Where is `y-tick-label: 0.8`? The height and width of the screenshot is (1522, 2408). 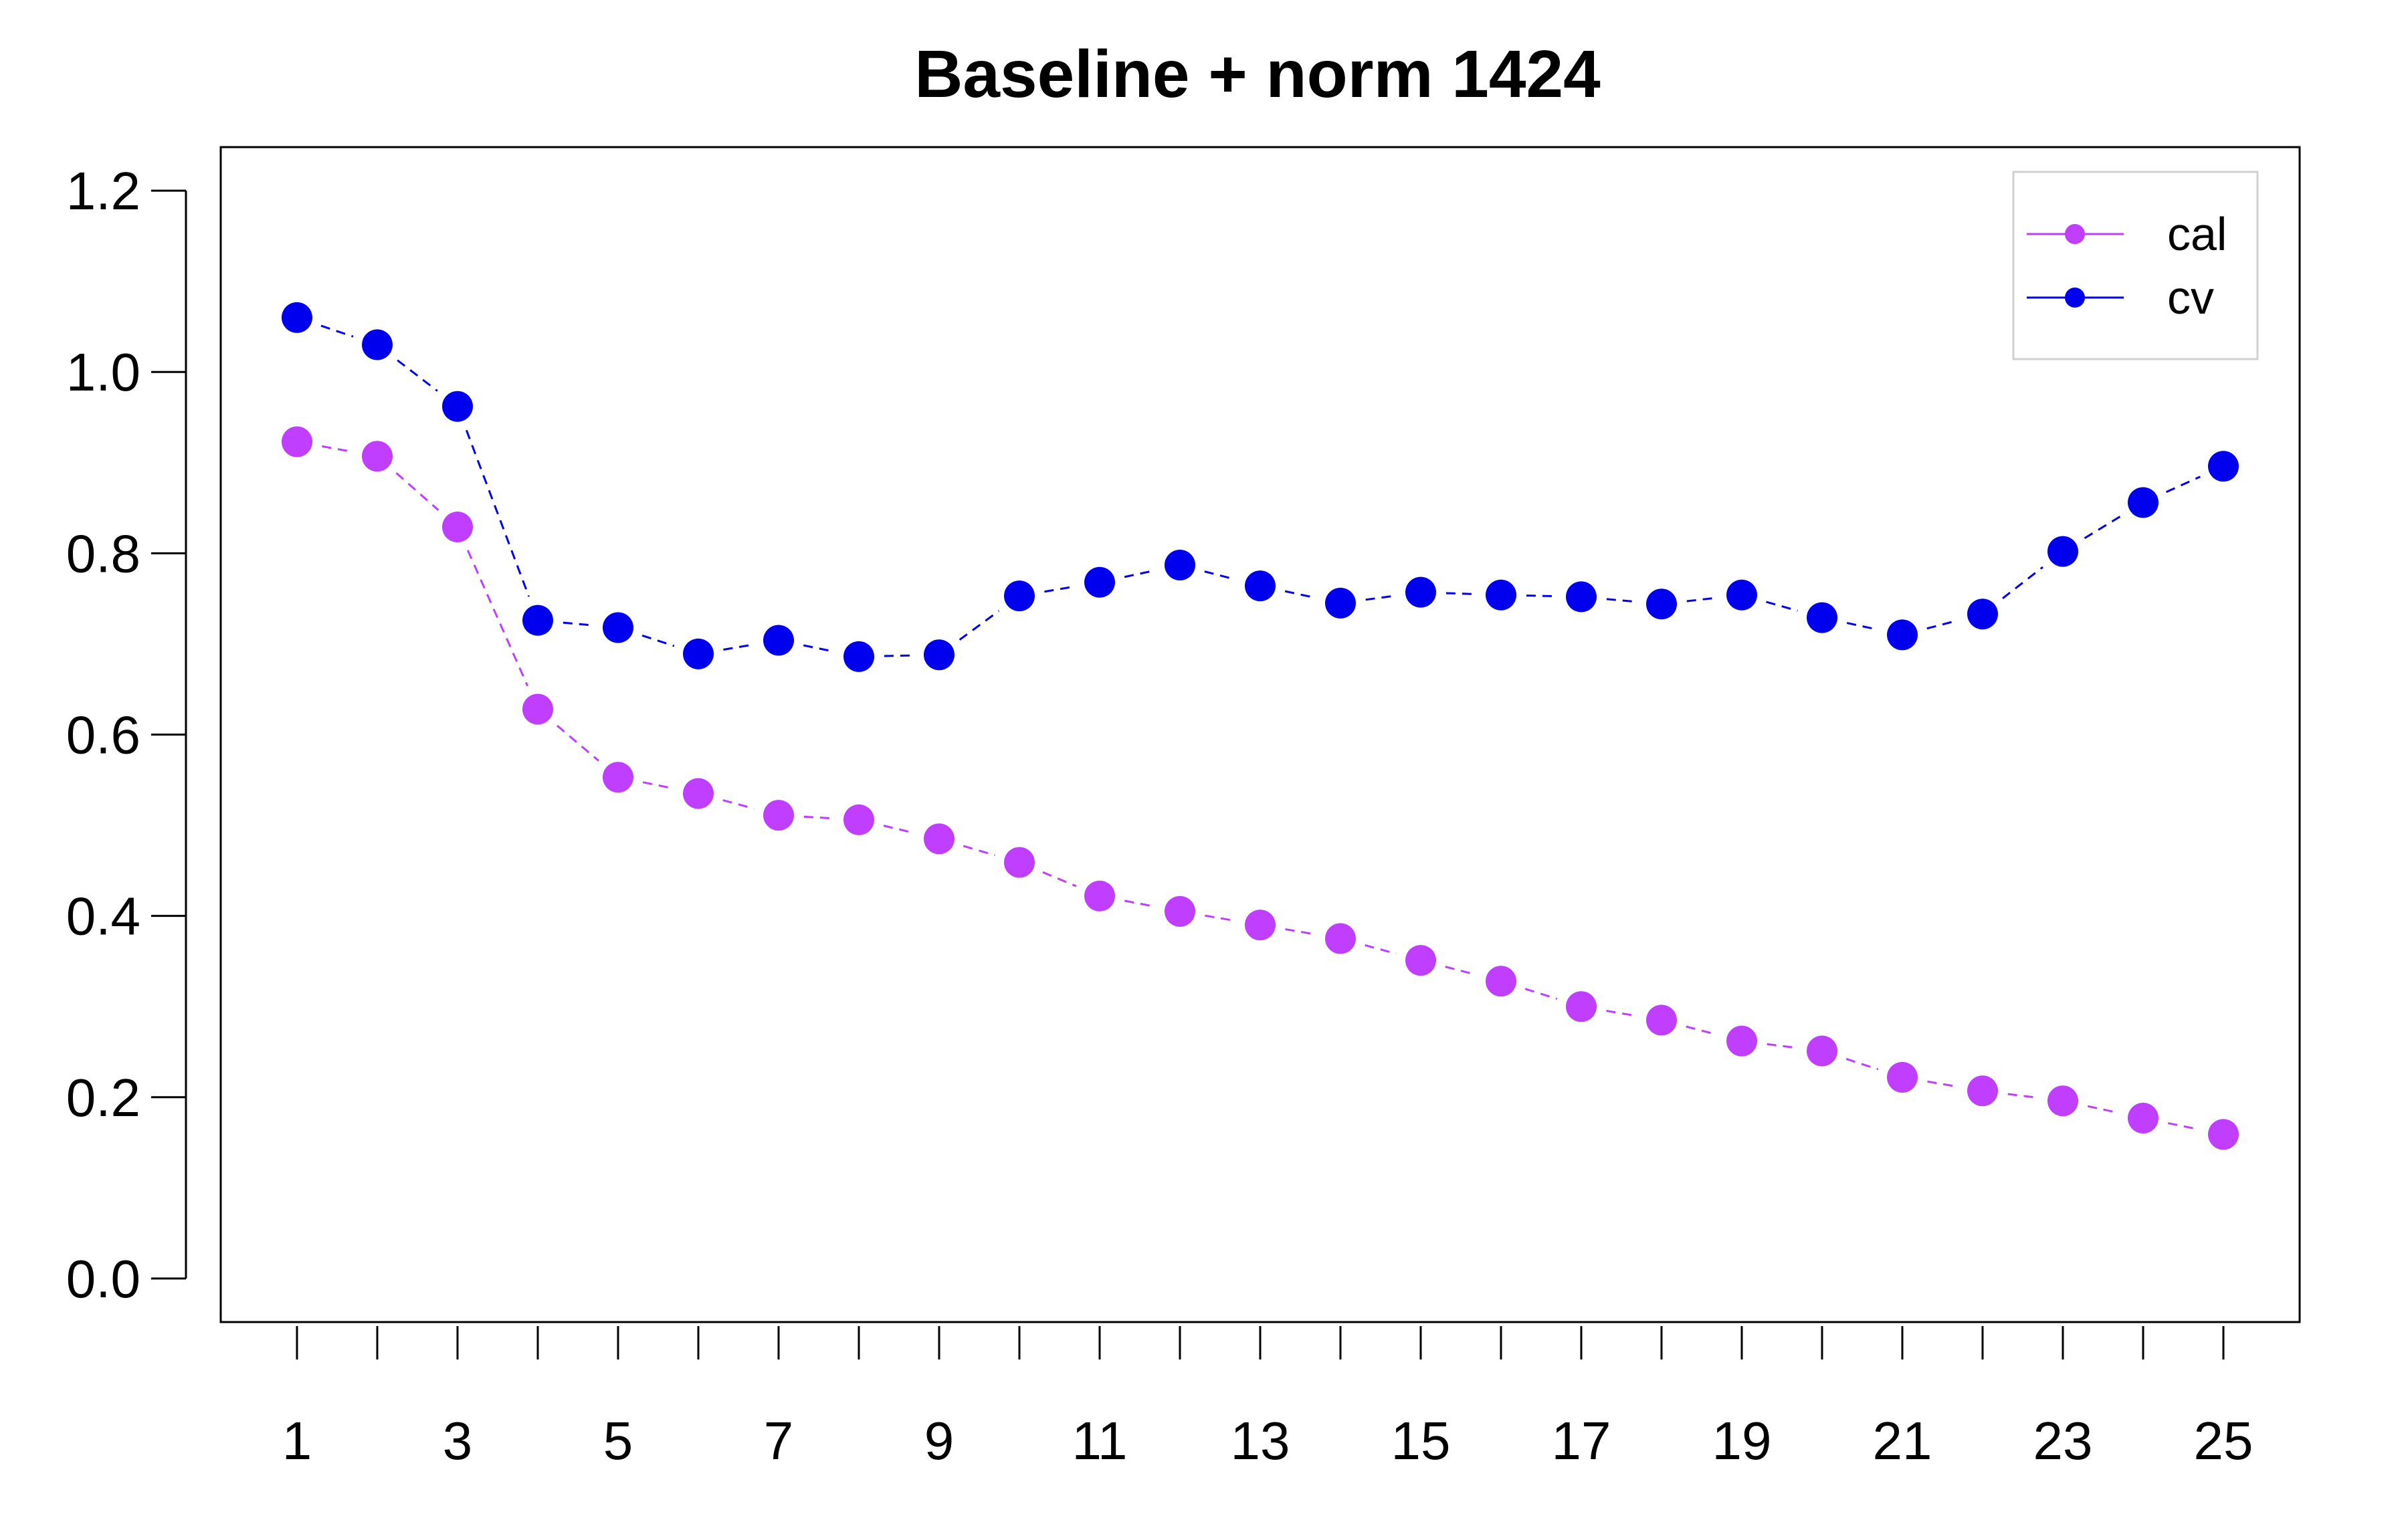
y-tick-label: 0.8 is located at coordinates (103, 553).